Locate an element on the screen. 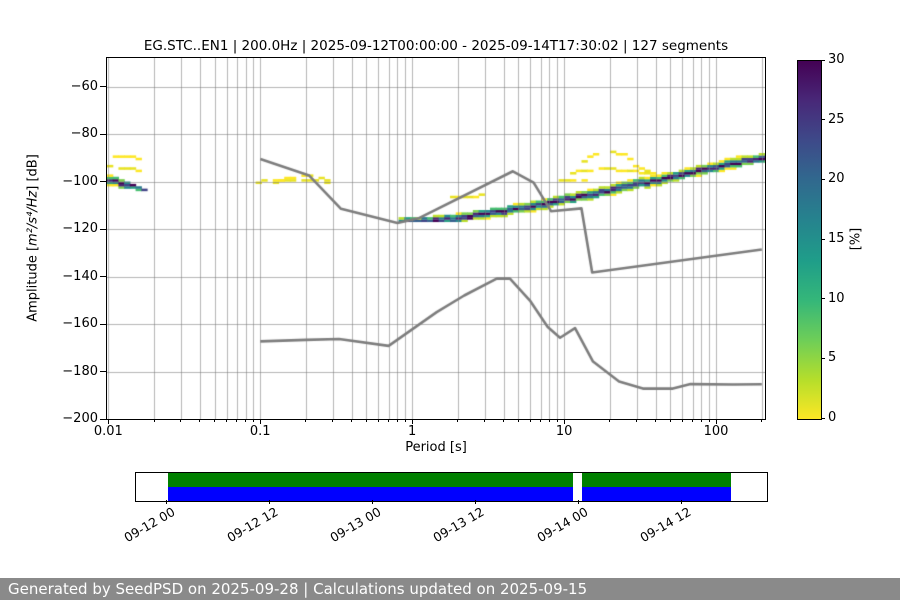 Image resolution: width=900 pixels, height=600 pixels. y-tick-label: −120 is located at coordinates (80, 228).